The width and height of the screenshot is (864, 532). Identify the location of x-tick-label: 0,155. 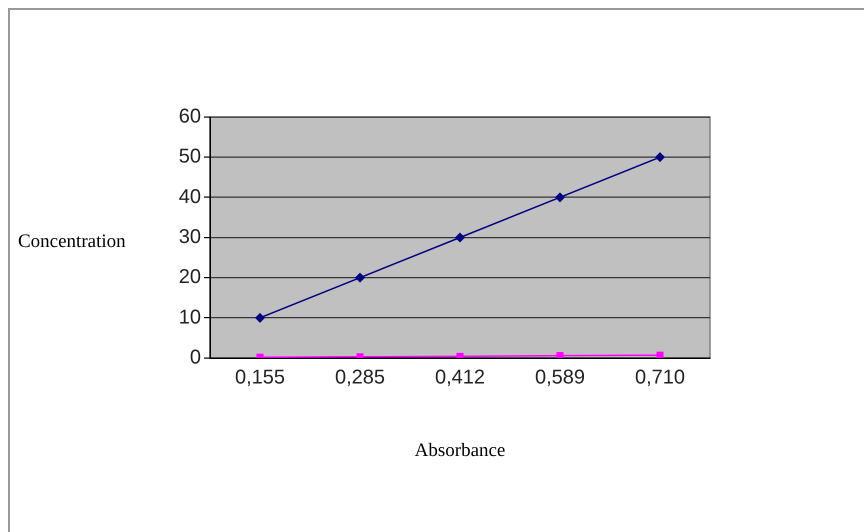
(260, 377).